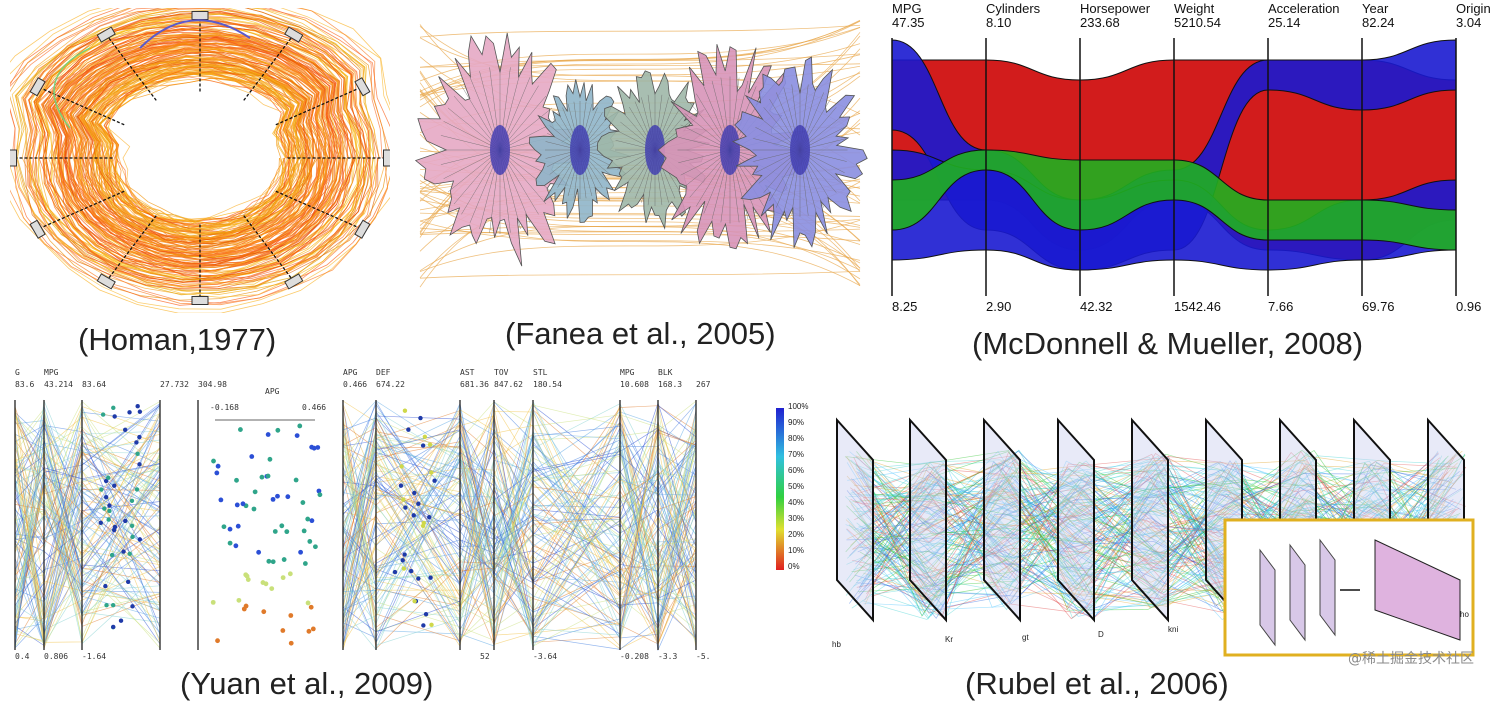  I want to click on mcd-axis-max: 47.35, so click(908, 22).